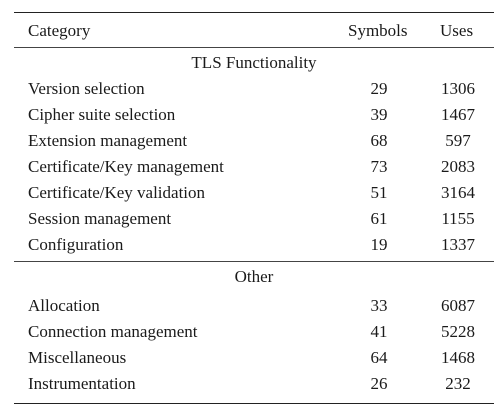 The image size is (504, 417). Describe the element at coordinates (254, 30) in the screenshot. I see `header-row: Category Symbols Uses` at that location.